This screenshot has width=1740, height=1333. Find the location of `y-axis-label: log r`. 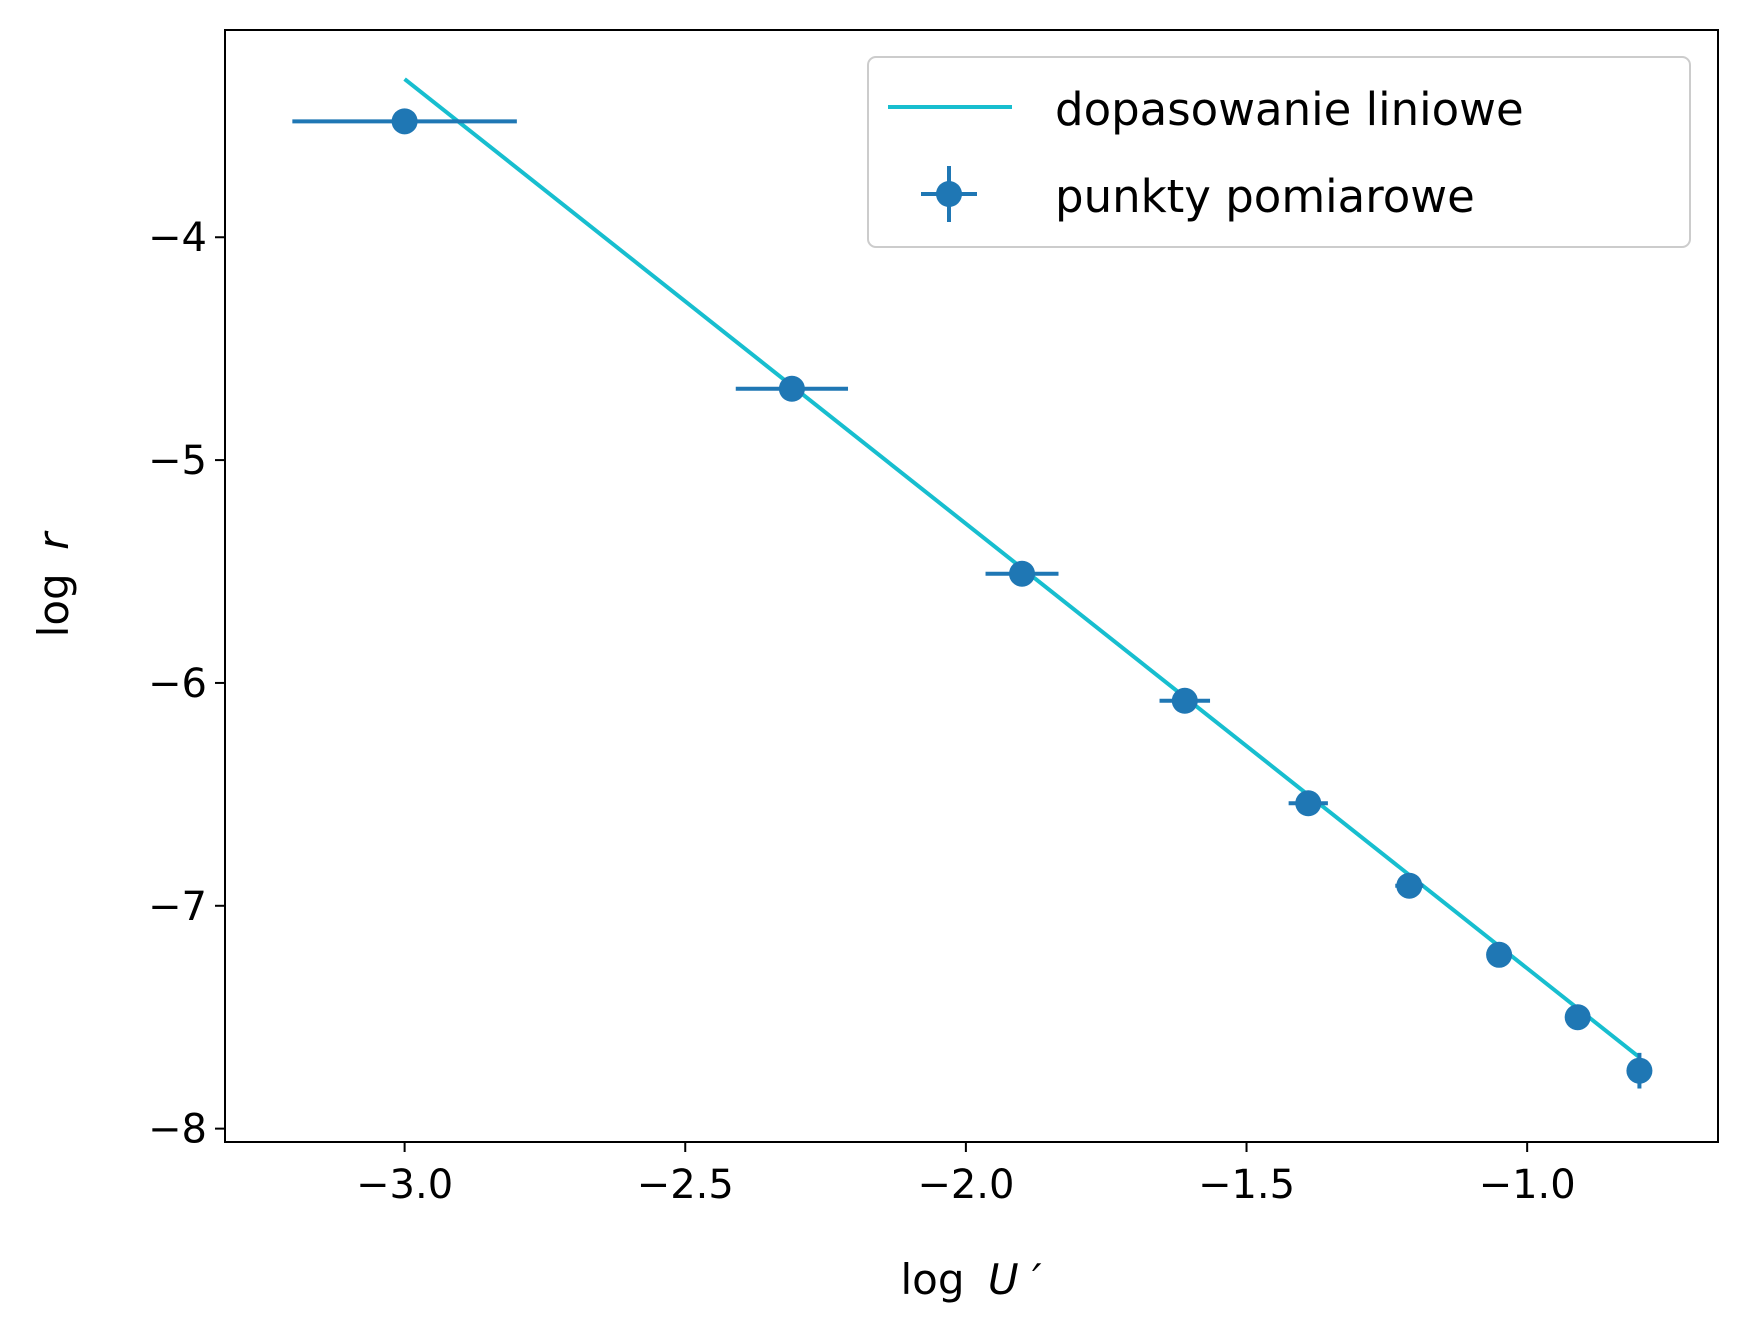

y-axis-label: log r is located at coordinates (53, 583).